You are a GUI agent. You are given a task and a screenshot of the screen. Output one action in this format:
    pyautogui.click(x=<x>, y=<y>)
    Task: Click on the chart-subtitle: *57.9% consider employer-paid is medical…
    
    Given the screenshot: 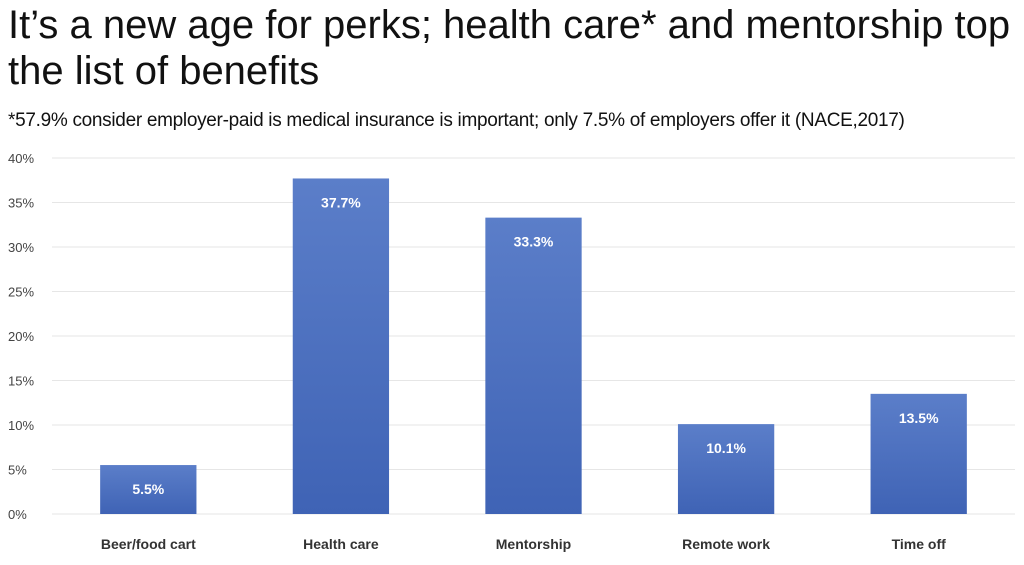 What is the action you would take?
    pyautogui.click(x=456, y=120)
    